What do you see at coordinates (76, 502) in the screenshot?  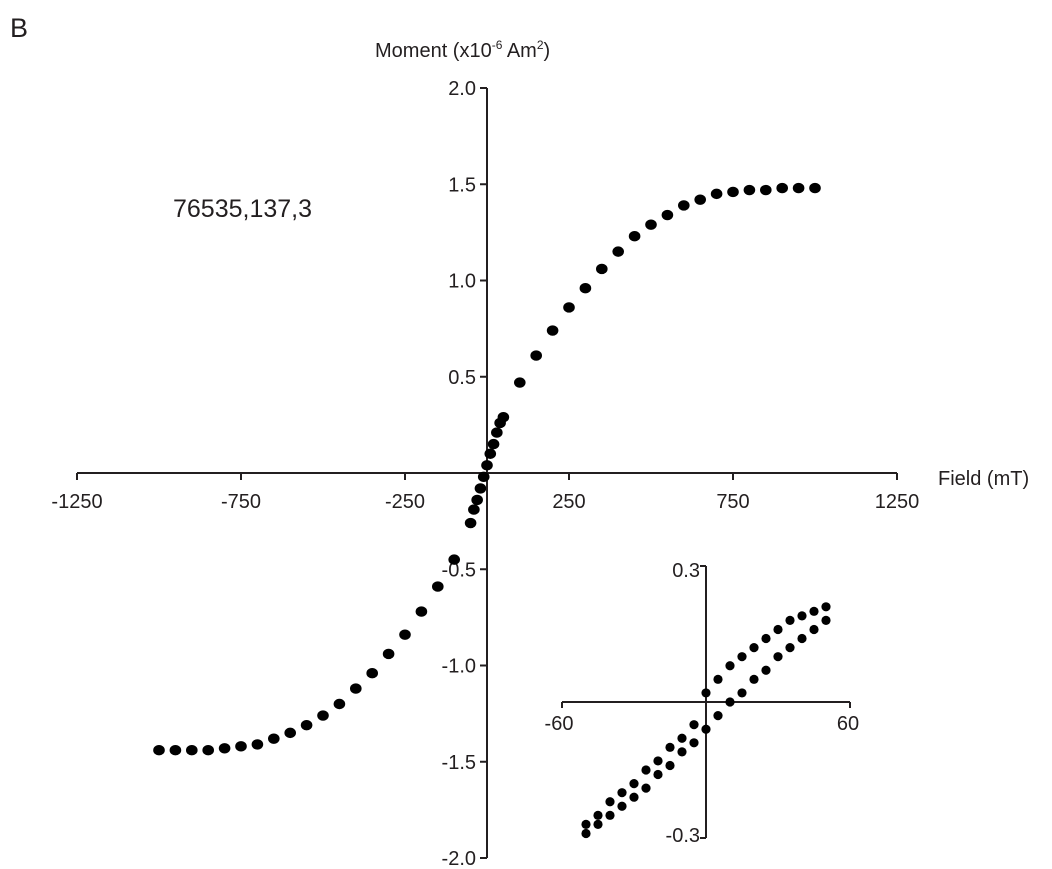 I see `x-tick-label: -1250` at bounding box center [76, 502].